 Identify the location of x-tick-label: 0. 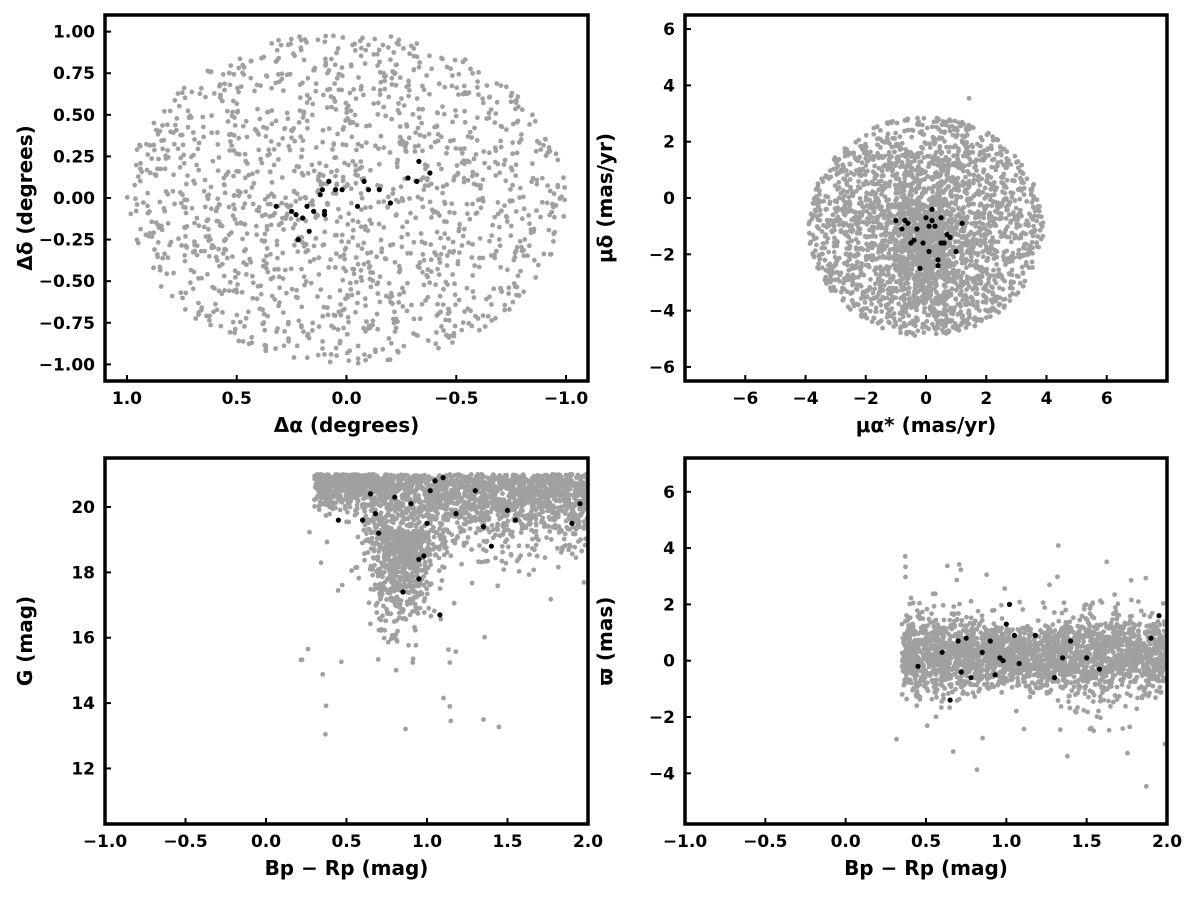
(926, 399).